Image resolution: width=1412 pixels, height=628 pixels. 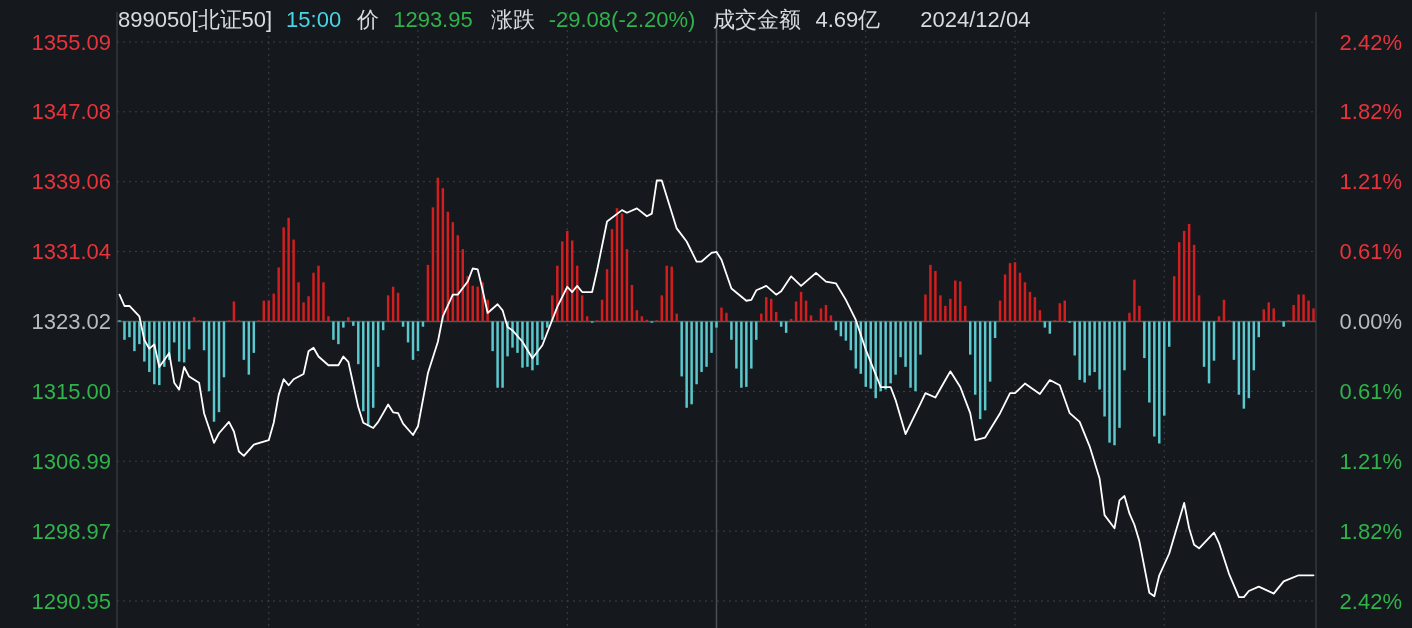 I want to click on y-tick-label: 1306.99, so click(x=71, y=461).